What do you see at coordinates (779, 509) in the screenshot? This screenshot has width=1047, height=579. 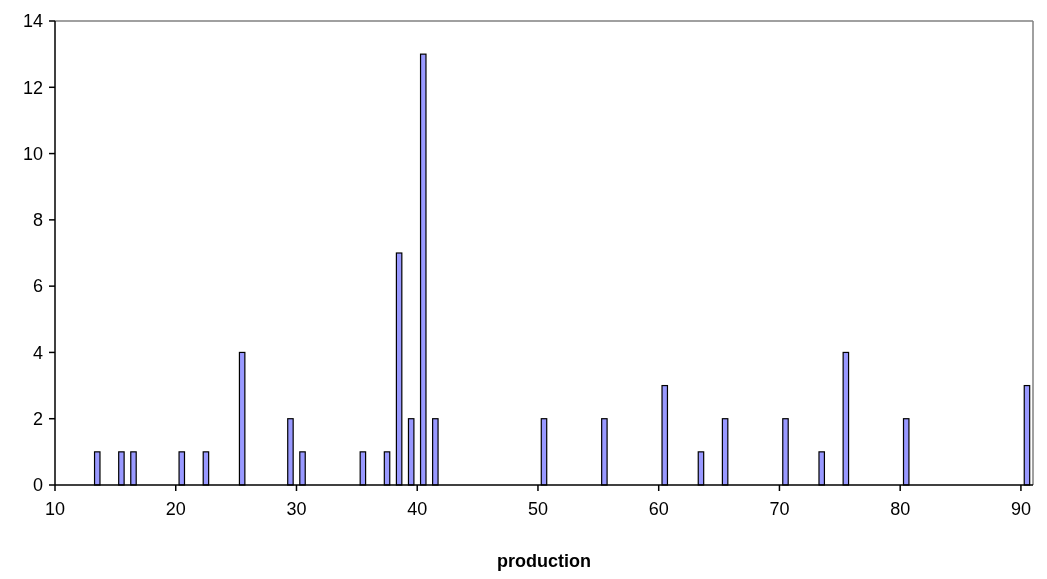 I see `x-tick-label: 70` at bounding box center [779, 509].